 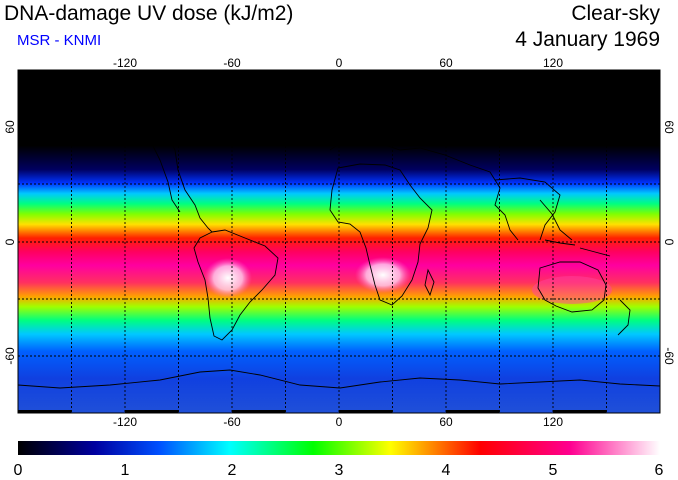 What do you see at coordinates (572, 290) in the screenshot?
I see `australia-hotspot` at bounding box center [572, 290].